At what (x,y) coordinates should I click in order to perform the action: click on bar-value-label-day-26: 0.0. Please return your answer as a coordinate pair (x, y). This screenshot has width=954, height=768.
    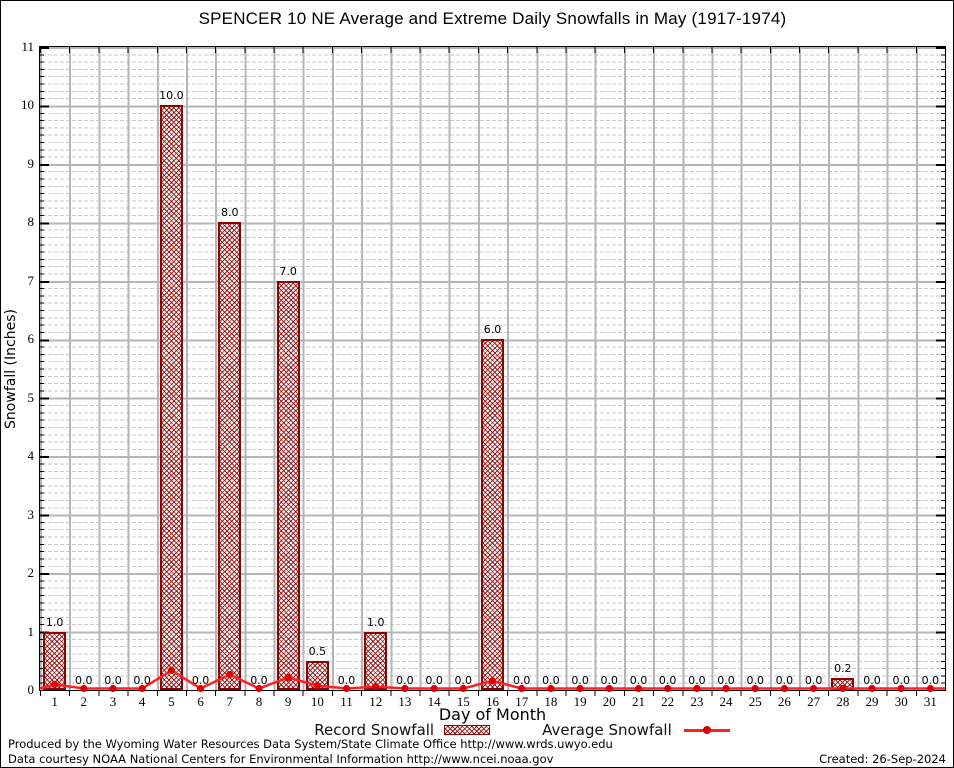
    Looking at the image, I should click on (784, 680).